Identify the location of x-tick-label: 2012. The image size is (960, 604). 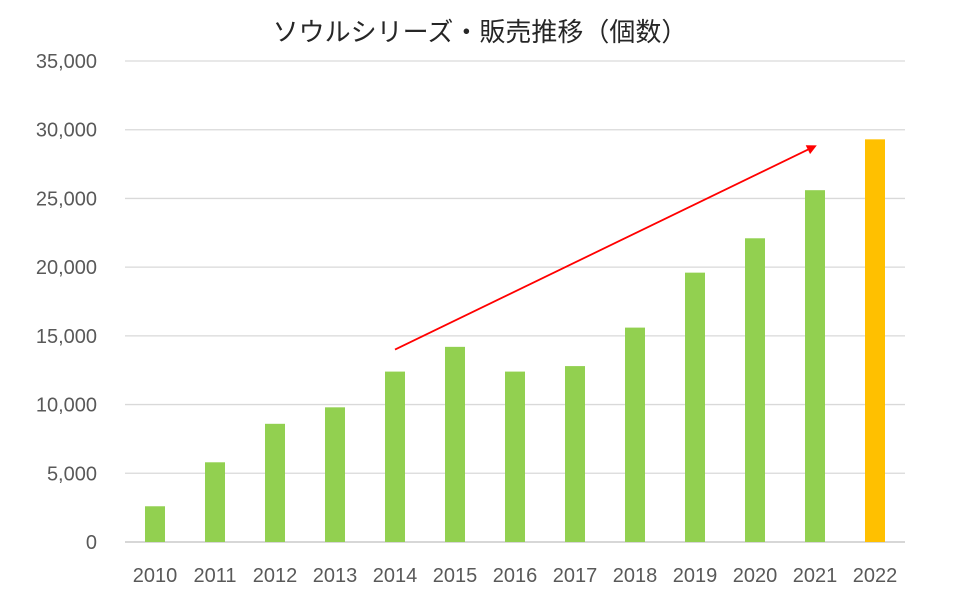
(275, 576).